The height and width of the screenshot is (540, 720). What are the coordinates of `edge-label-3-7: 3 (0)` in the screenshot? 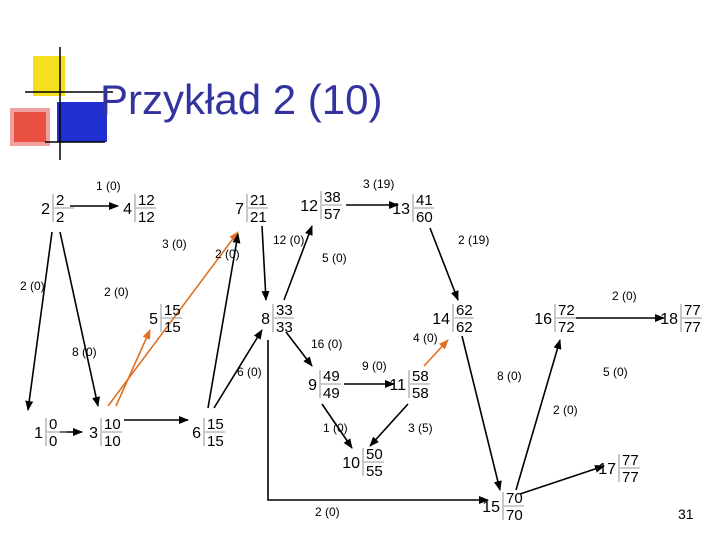 It's located at (174, 244).